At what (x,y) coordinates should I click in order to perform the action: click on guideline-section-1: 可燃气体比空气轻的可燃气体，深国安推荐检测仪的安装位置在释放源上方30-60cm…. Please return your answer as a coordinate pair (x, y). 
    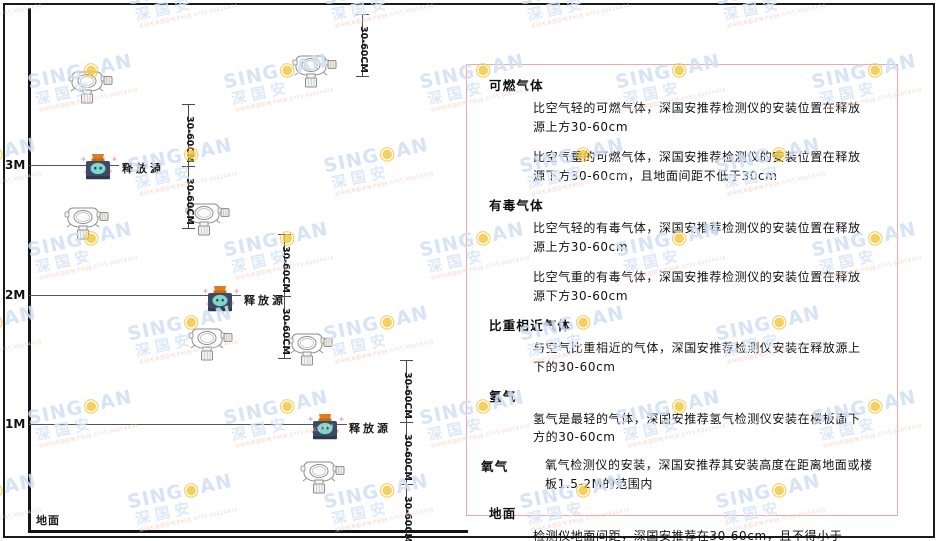
    Looking at the image, I should click on (682, 130).